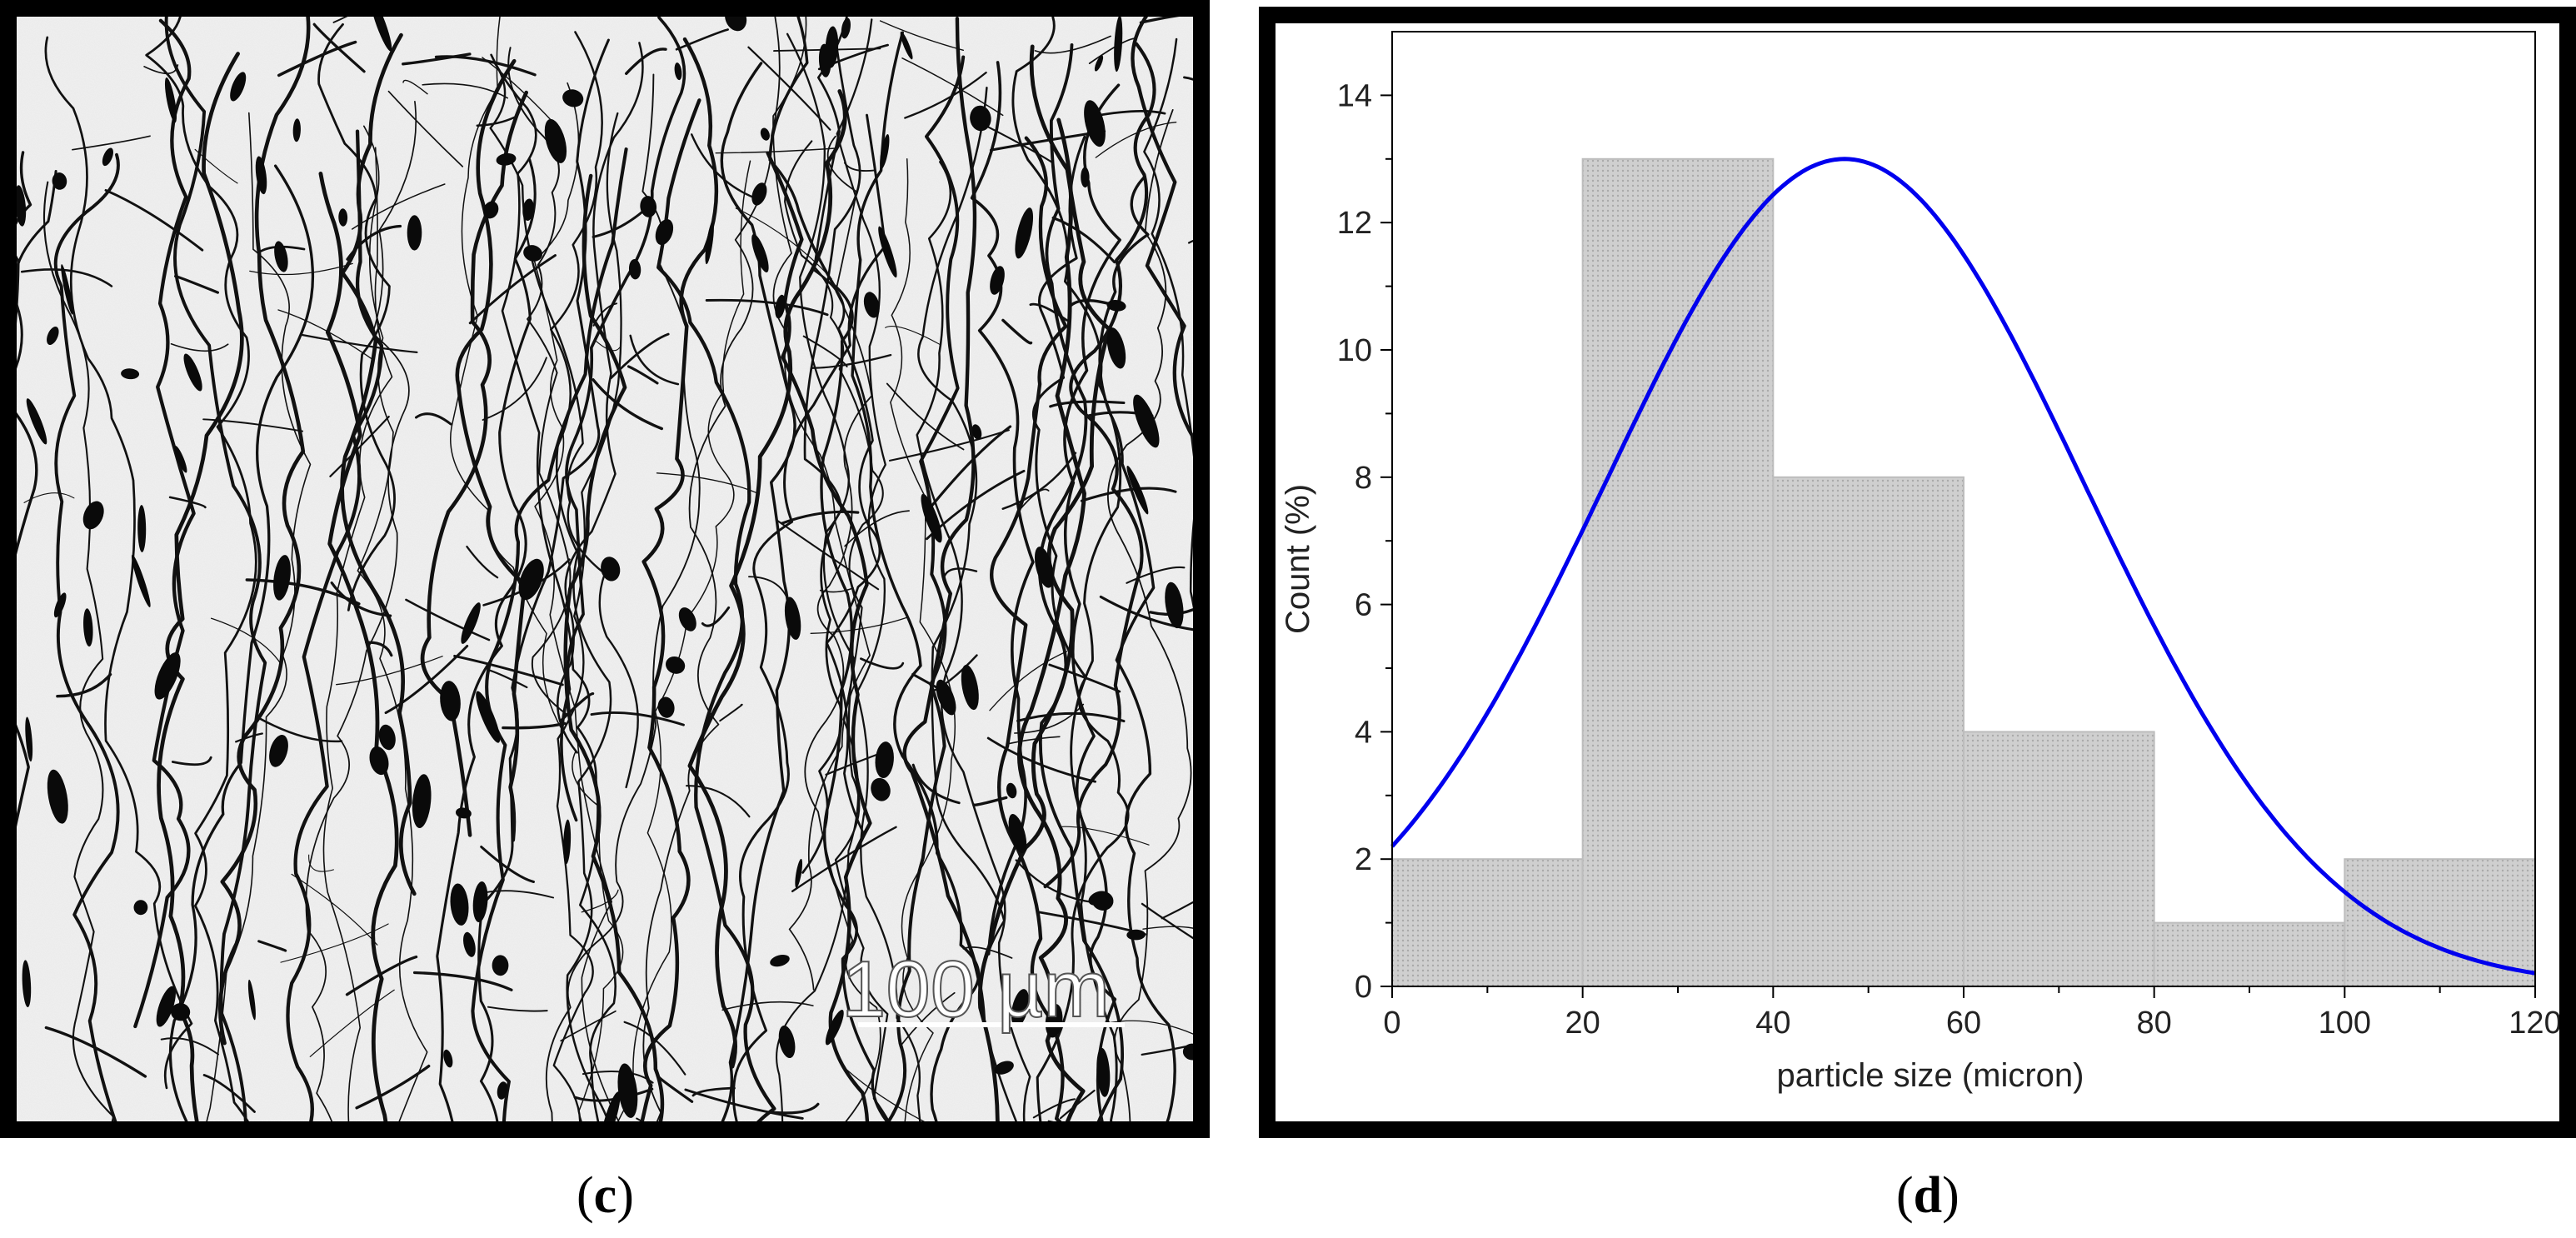 This screenshot has width=2576, height=1238. What do you see at coordinates (1963, 1023) in the screenshot?
I see `x-tick-label: 60` at bounding box center [1963, 1023].